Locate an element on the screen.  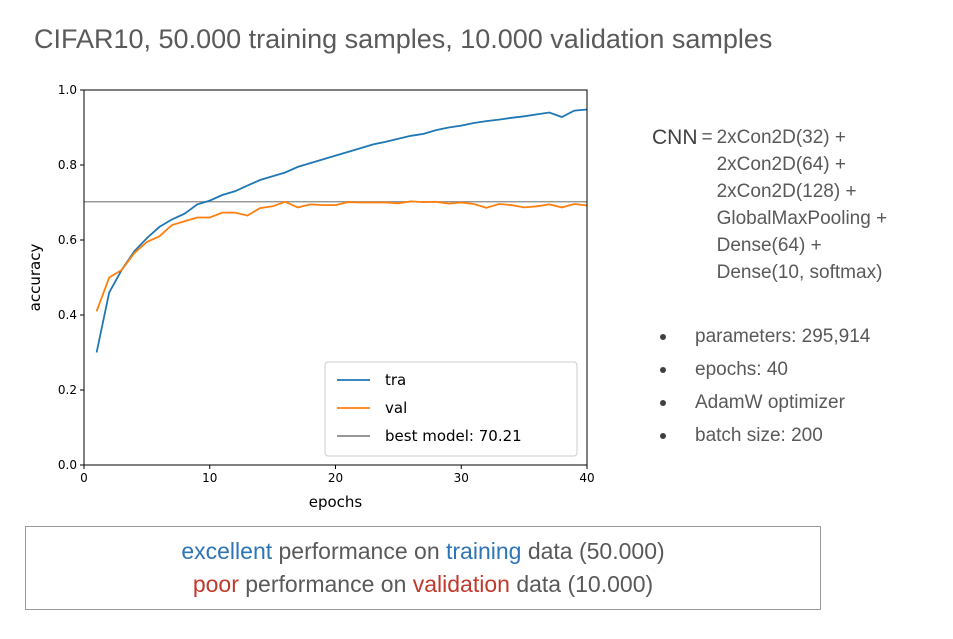
bullet-text: AdamW optimizer is located at coordinates (770, 402).